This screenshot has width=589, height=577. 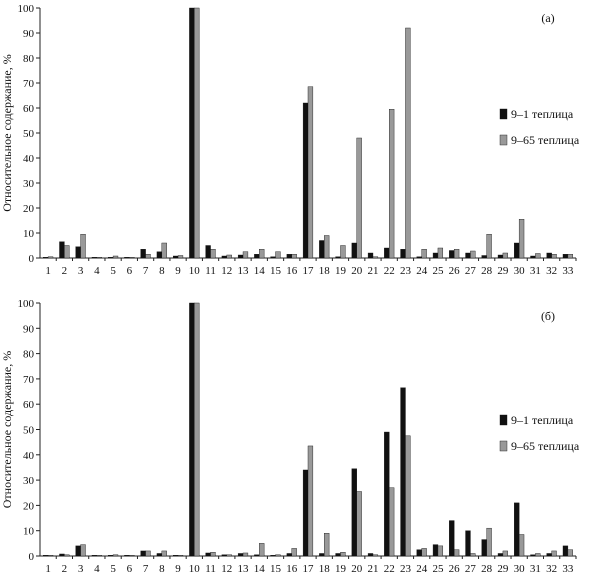 I want to click on x-tick-label: 28, so click(x=487, y=569).